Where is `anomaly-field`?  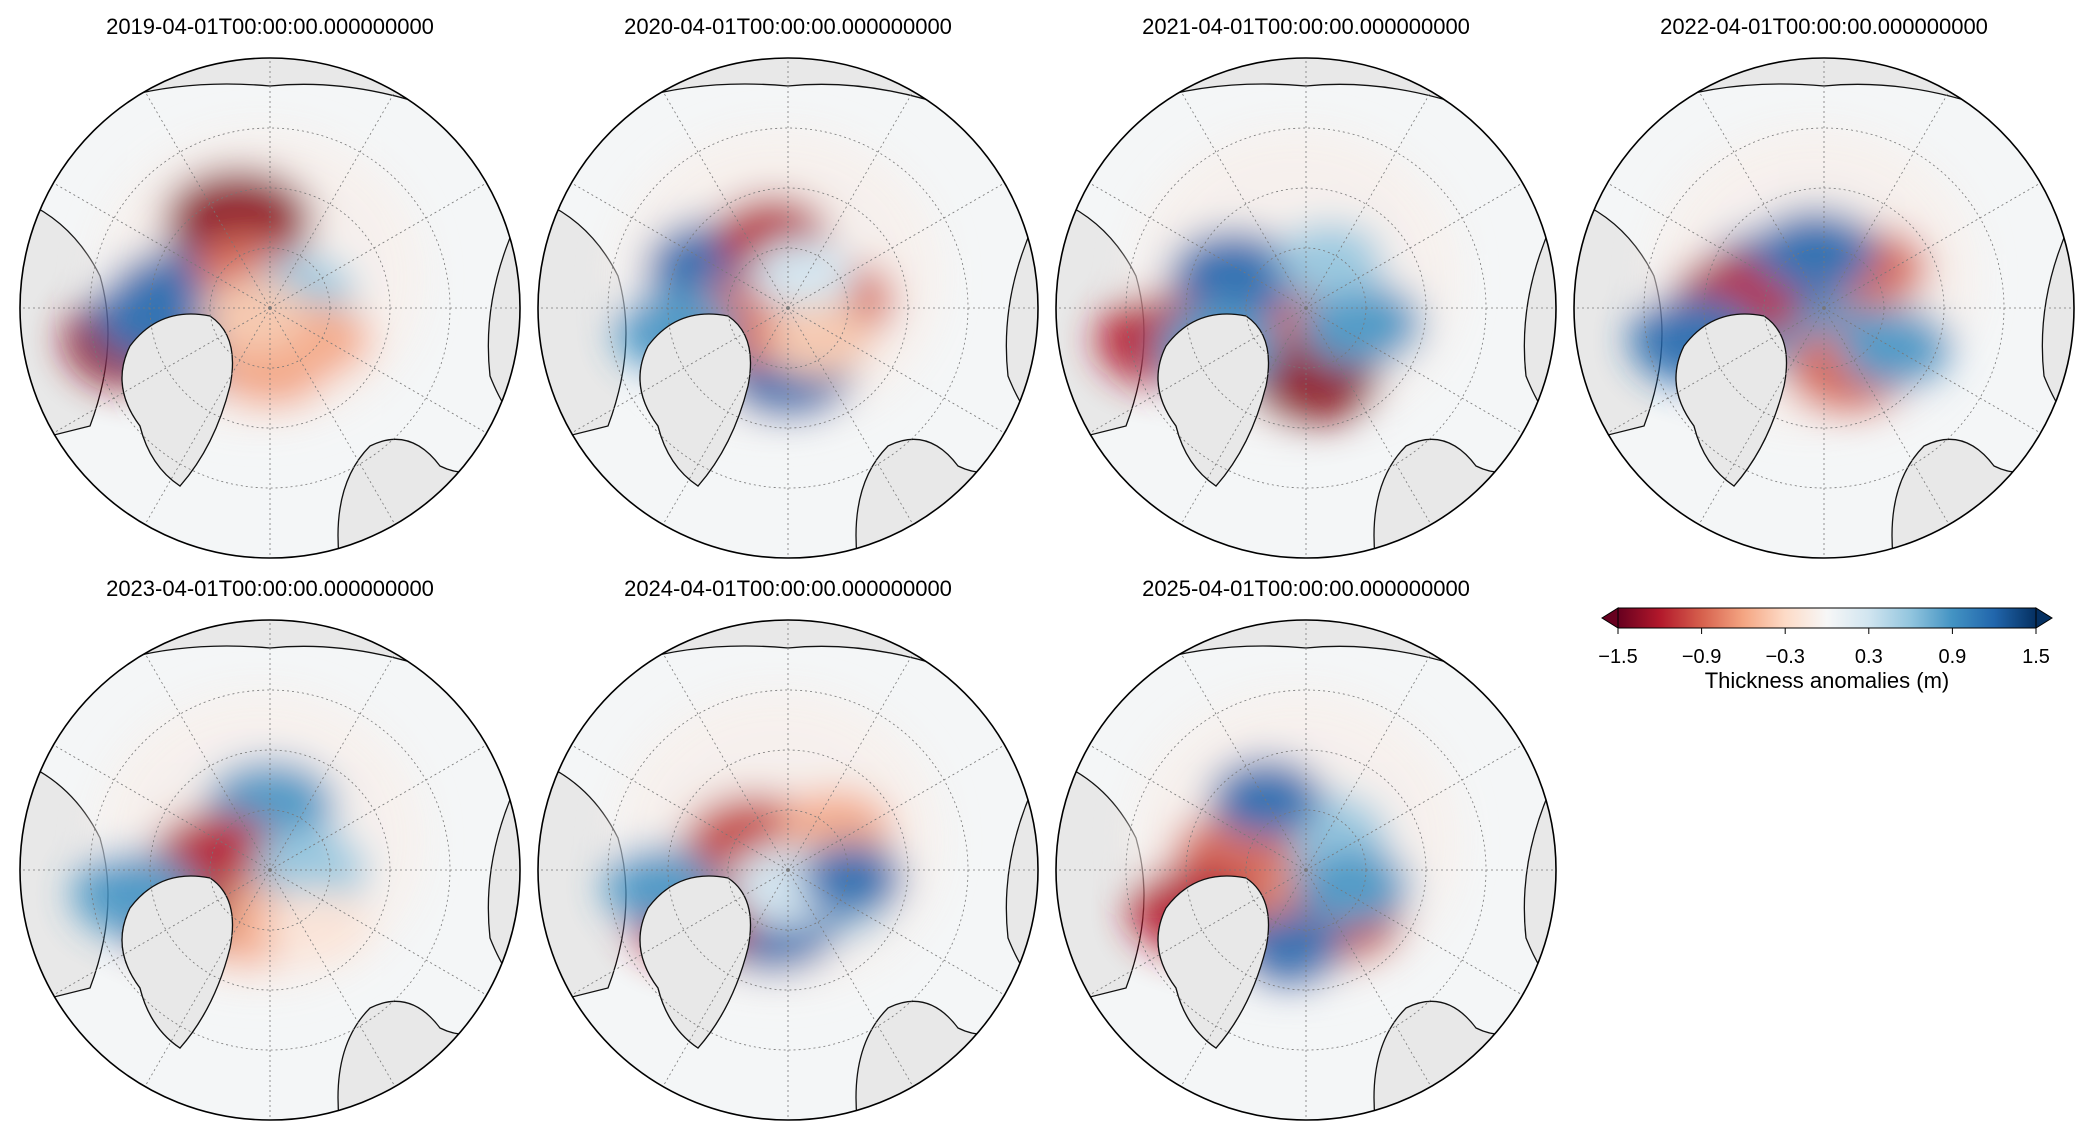 anomaly-field is located at coordinates (778, 278).